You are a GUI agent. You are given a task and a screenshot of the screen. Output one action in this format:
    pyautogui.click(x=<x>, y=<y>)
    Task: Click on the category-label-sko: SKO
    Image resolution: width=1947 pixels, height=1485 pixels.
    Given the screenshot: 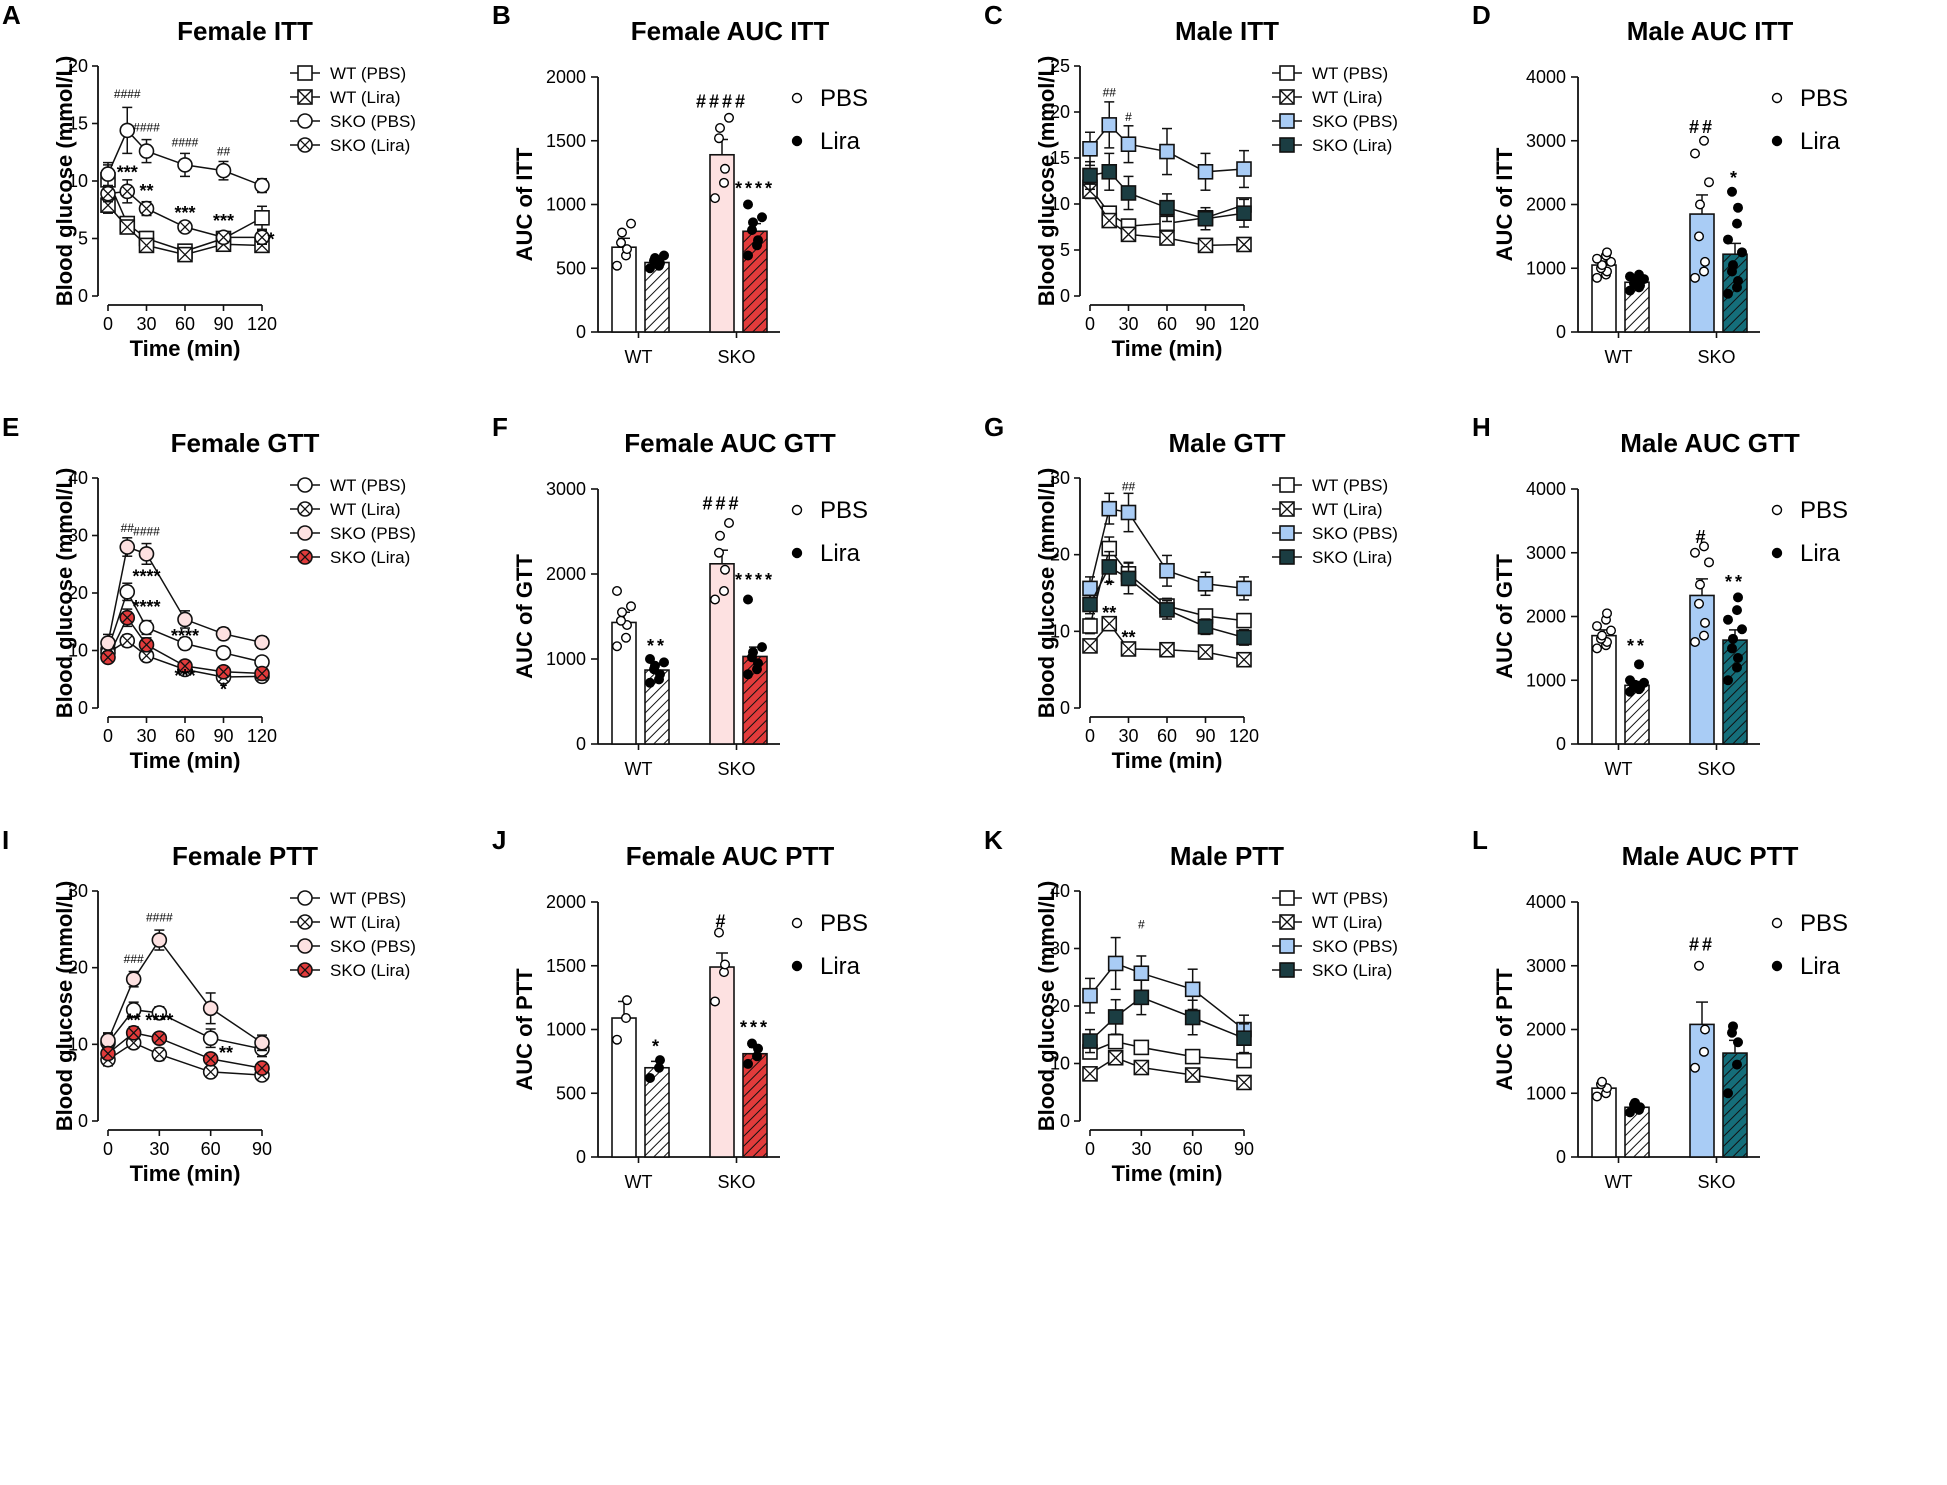 What is the action you would take?
    pyautogui.click(x=736, y=1182)
    